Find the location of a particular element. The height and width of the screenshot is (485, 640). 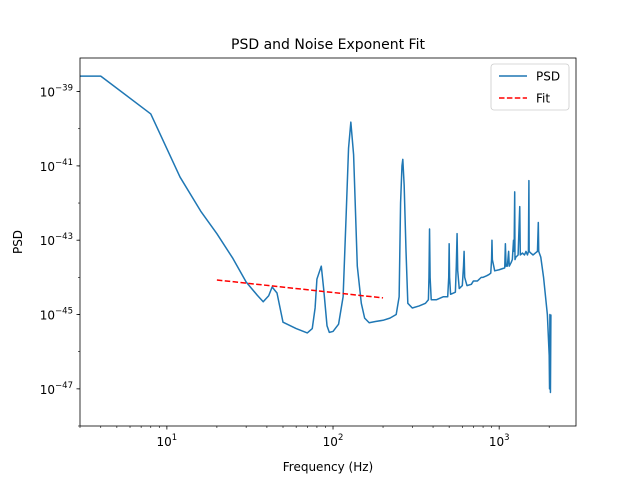

legend-label-psd: PSD is located at coordinates (548, 77).